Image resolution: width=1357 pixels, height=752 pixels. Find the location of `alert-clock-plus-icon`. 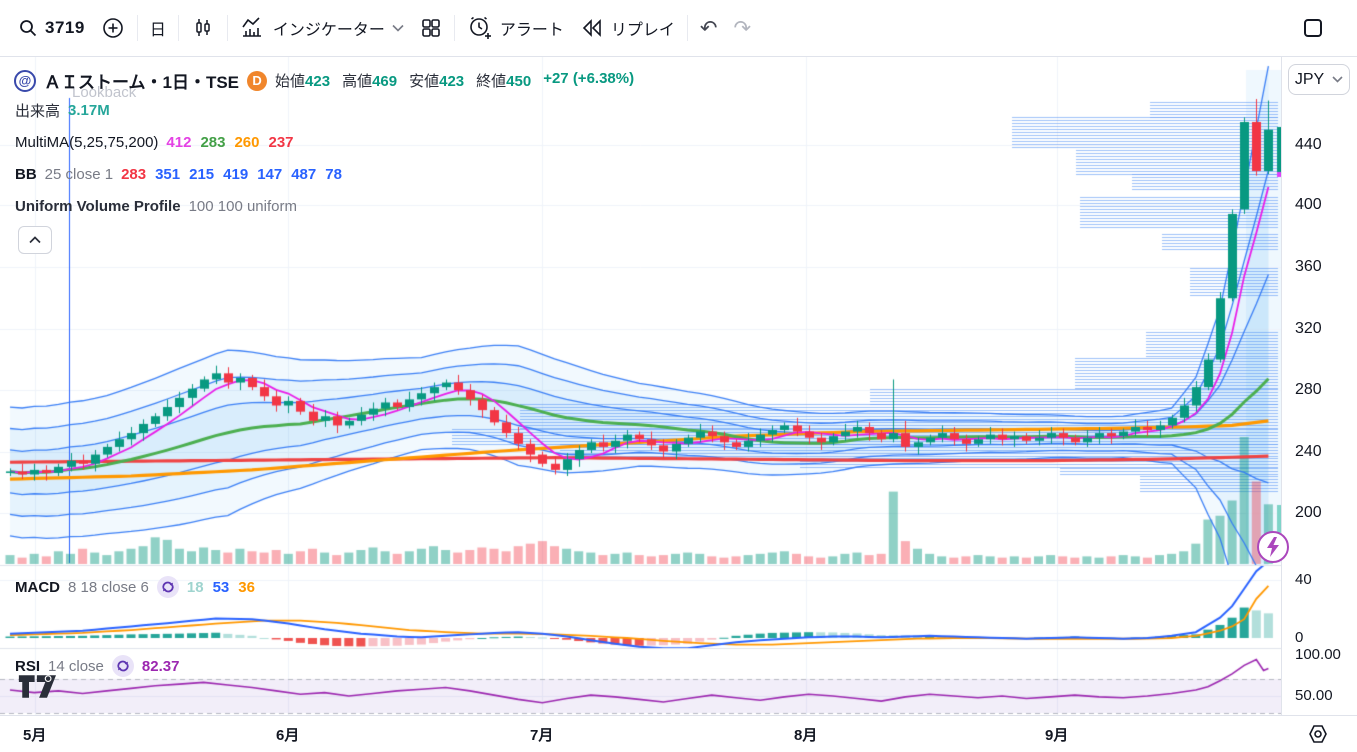

alert-clock-plus-icon is located at coordinates (480, 27).